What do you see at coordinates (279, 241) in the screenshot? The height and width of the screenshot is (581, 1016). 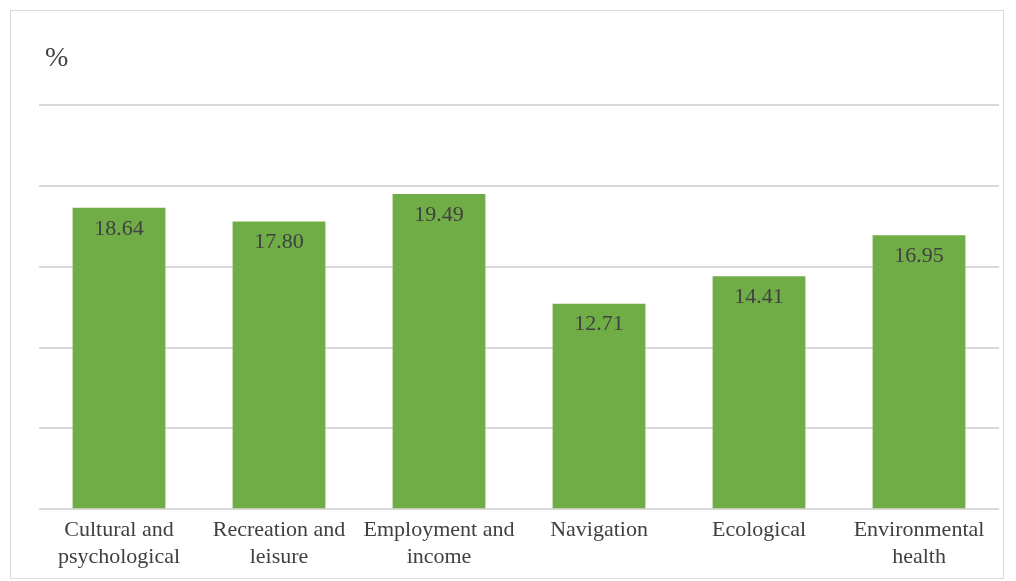 I see `data-label: 17.80` at bounding box center [279, 241].